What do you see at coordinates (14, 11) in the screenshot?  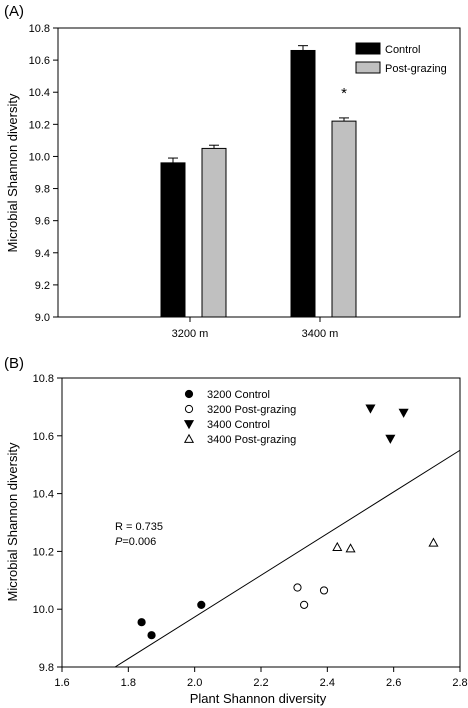 I see `panel-a-label: (A)` at bounding box center [14, 11].